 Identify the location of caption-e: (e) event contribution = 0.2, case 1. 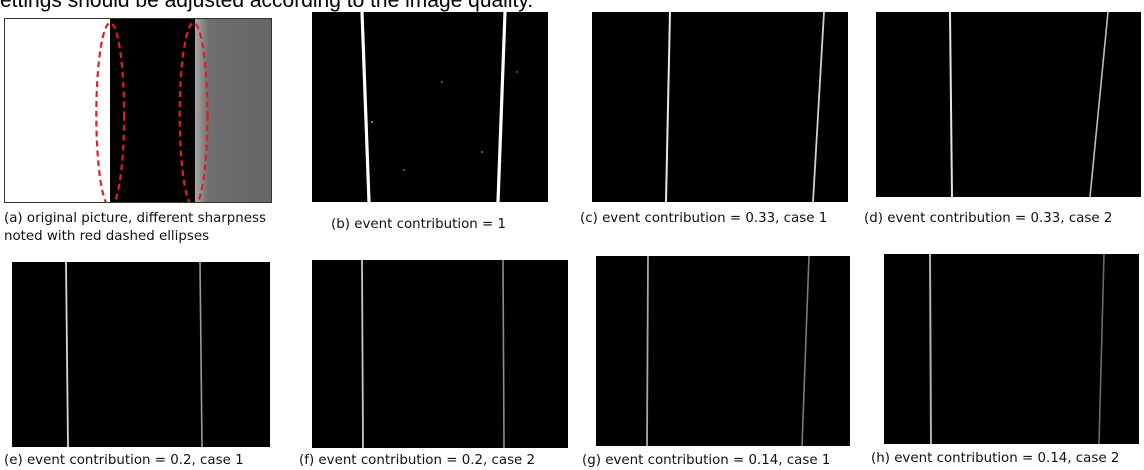
(124, 461).